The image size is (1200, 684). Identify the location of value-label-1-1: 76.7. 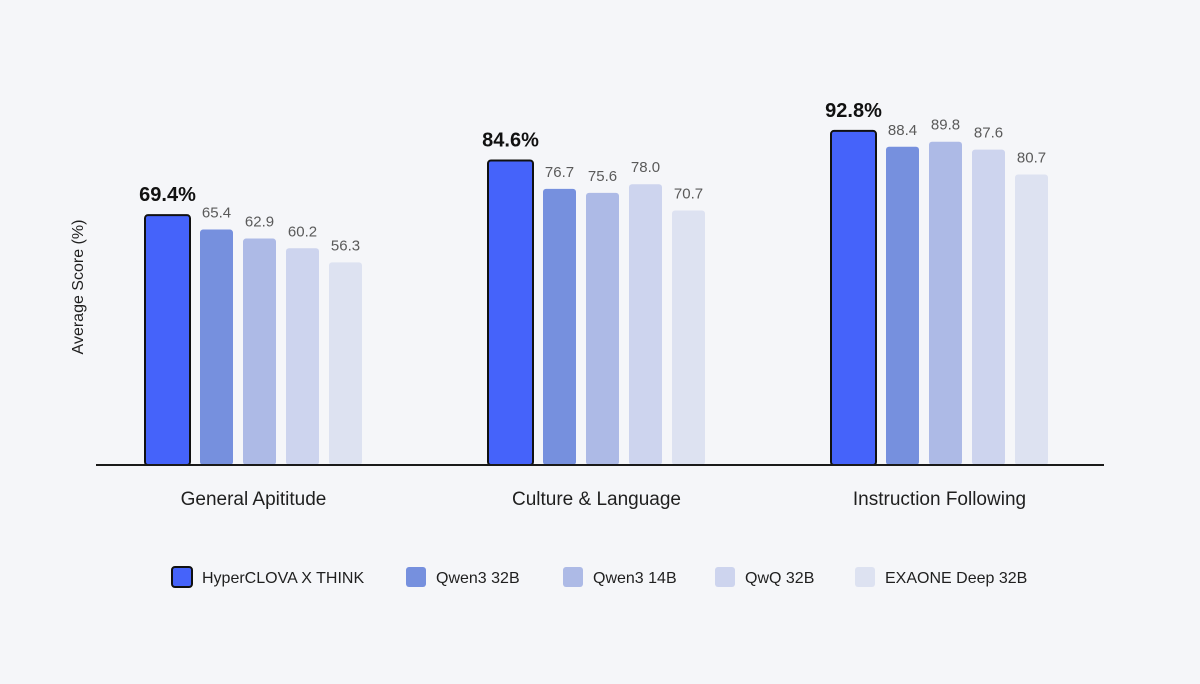
(559, 172).